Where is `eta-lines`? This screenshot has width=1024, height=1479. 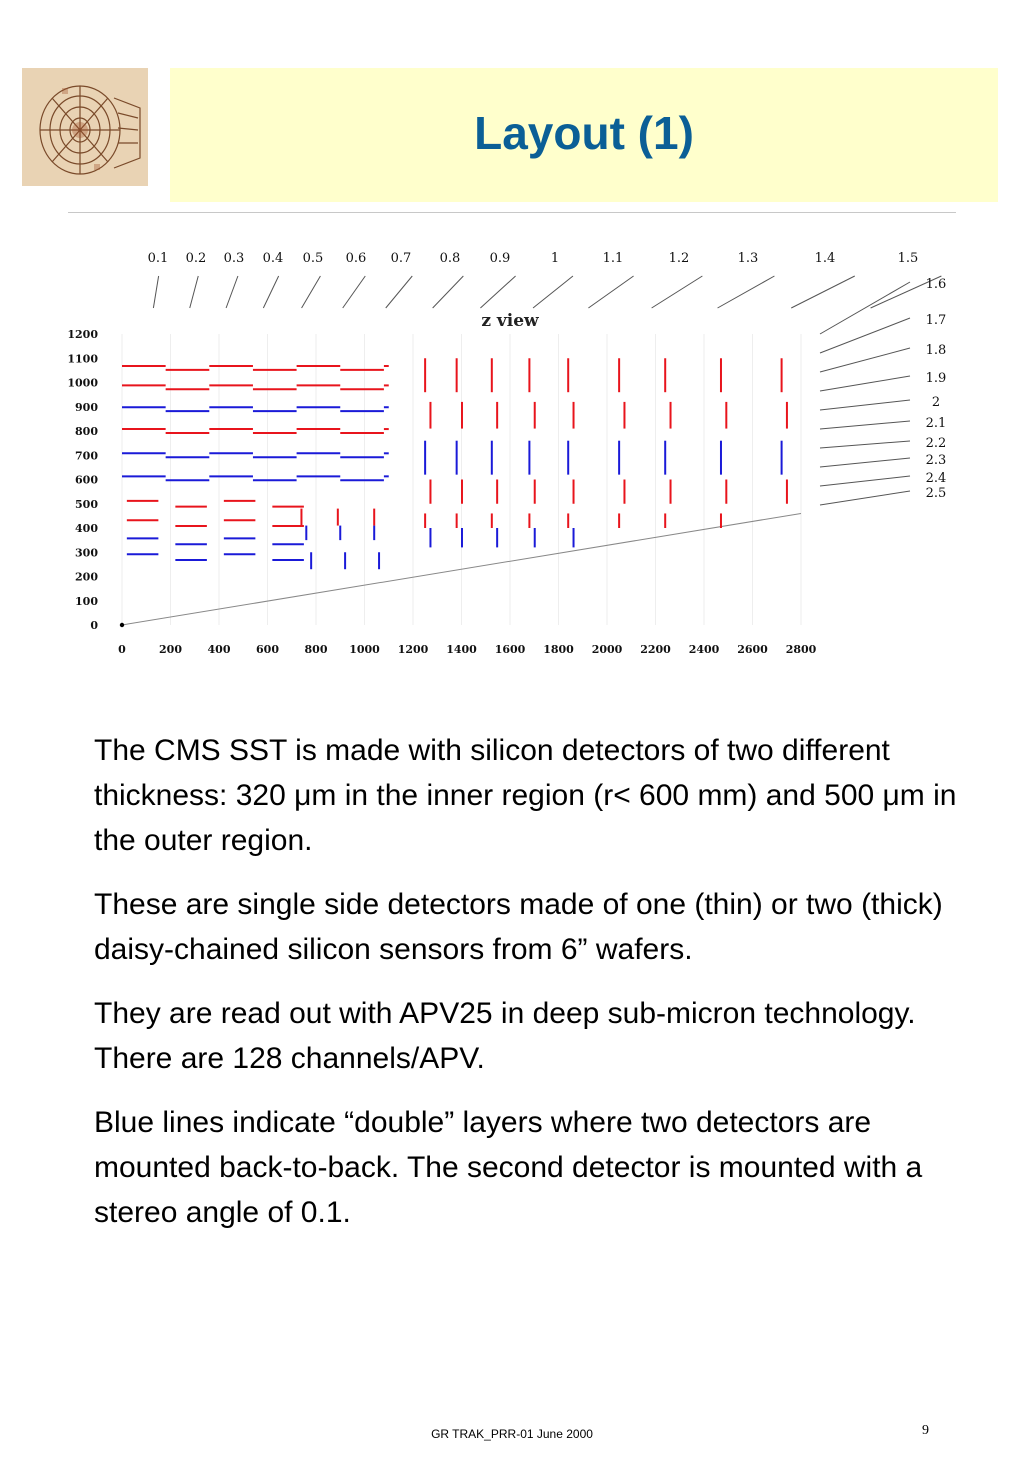 eta-lines is located at coordinates (547, 390).